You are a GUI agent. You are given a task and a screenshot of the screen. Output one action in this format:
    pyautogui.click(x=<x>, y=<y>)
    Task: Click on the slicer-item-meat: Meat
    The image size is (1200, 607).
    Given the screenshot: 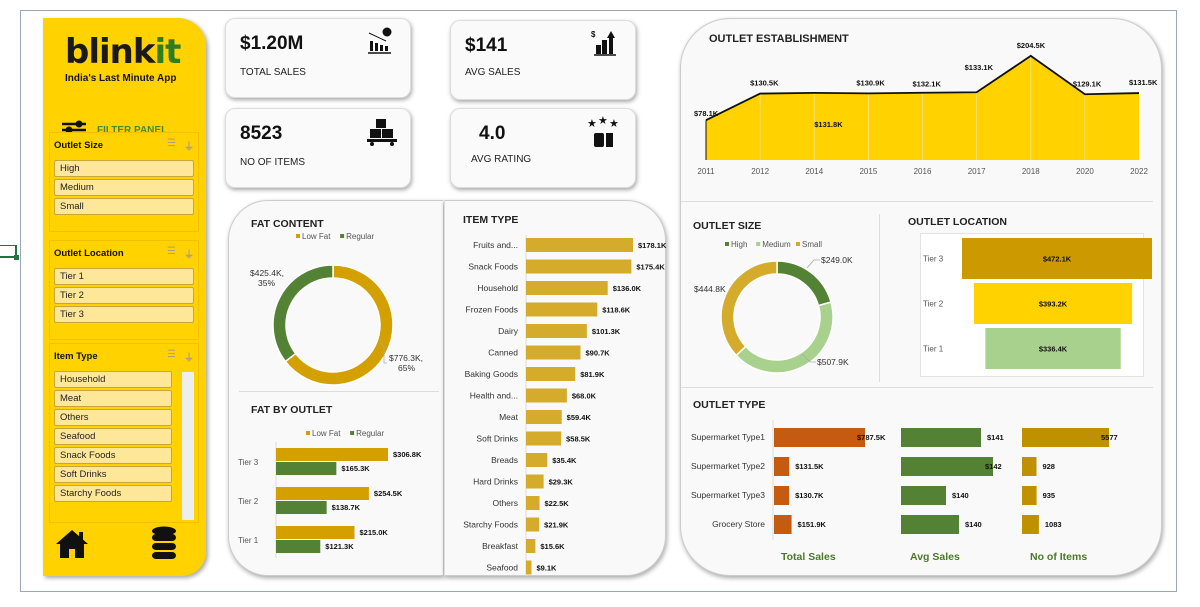 What is the action you would take?
    pyautogui.click(x=113, y=398)
    